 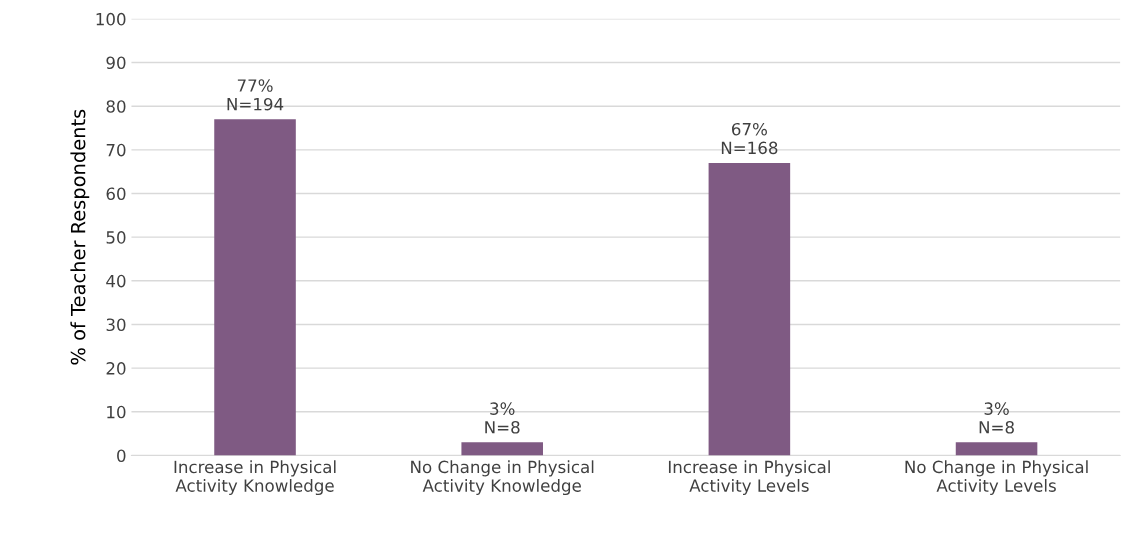 I want to click on y-axis-title: % of Teacher Respondents, so click(x=80, y=237).